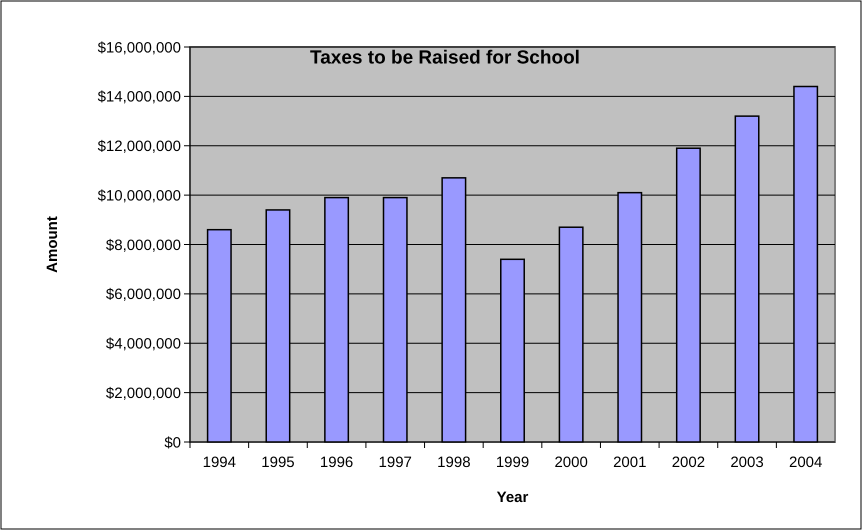 Image resolution: width=863 pixels, height=531 pixels. What do you see at coordinates (278, 462) in the screenshot?
I see `x-tick-label: 1995` at bounding box center [278, 462].